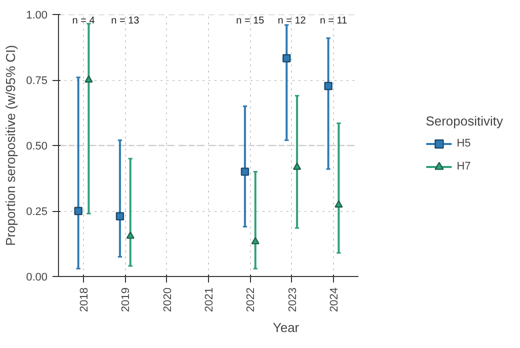 This screenshot has height=348, width=520. What do you see at coordinates (286, 327) in the screenshot?
I see `x-axis-title: Year` at bounding box center [286, 327].